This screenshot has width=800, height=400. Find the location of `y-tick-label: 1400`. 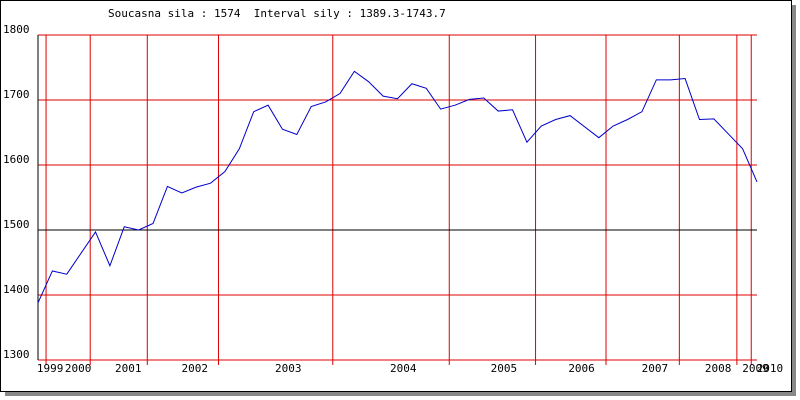

y-tick-label: 1400 is located at coordinates (16, 289).